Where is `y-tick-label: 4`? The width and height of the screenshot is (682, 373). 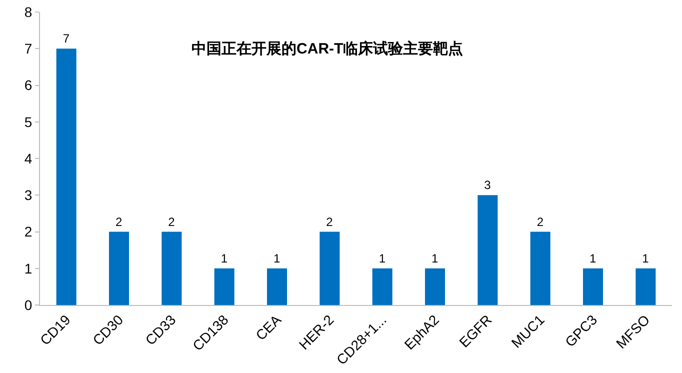 y-tick-label: 4 is located at coordinates (28, 158).